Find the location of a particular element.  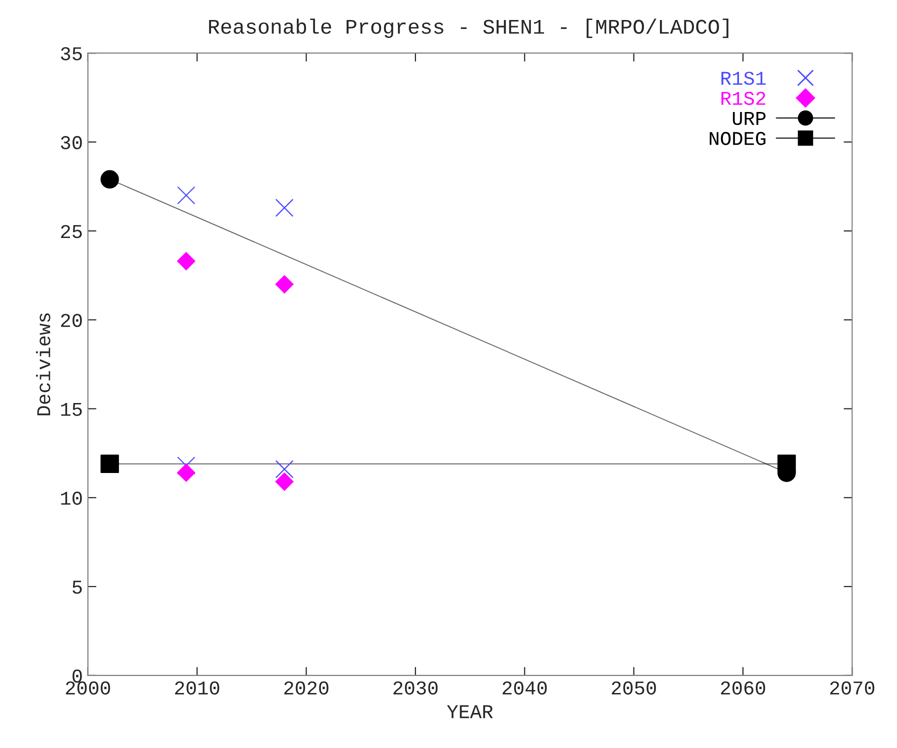

y-tick-label: 5 is located at coordinates (77, 587).